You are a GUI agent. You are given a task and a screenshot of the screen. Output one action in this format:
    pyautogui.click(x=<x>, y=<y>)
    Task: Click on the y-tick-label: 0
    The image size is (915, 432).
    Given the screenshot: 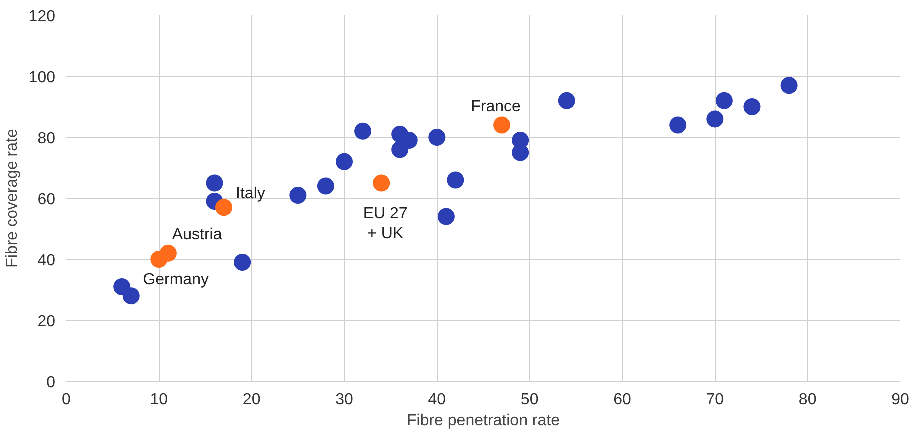 What is the action you would take?
    pyautogui.click(x=51, y=383)
    